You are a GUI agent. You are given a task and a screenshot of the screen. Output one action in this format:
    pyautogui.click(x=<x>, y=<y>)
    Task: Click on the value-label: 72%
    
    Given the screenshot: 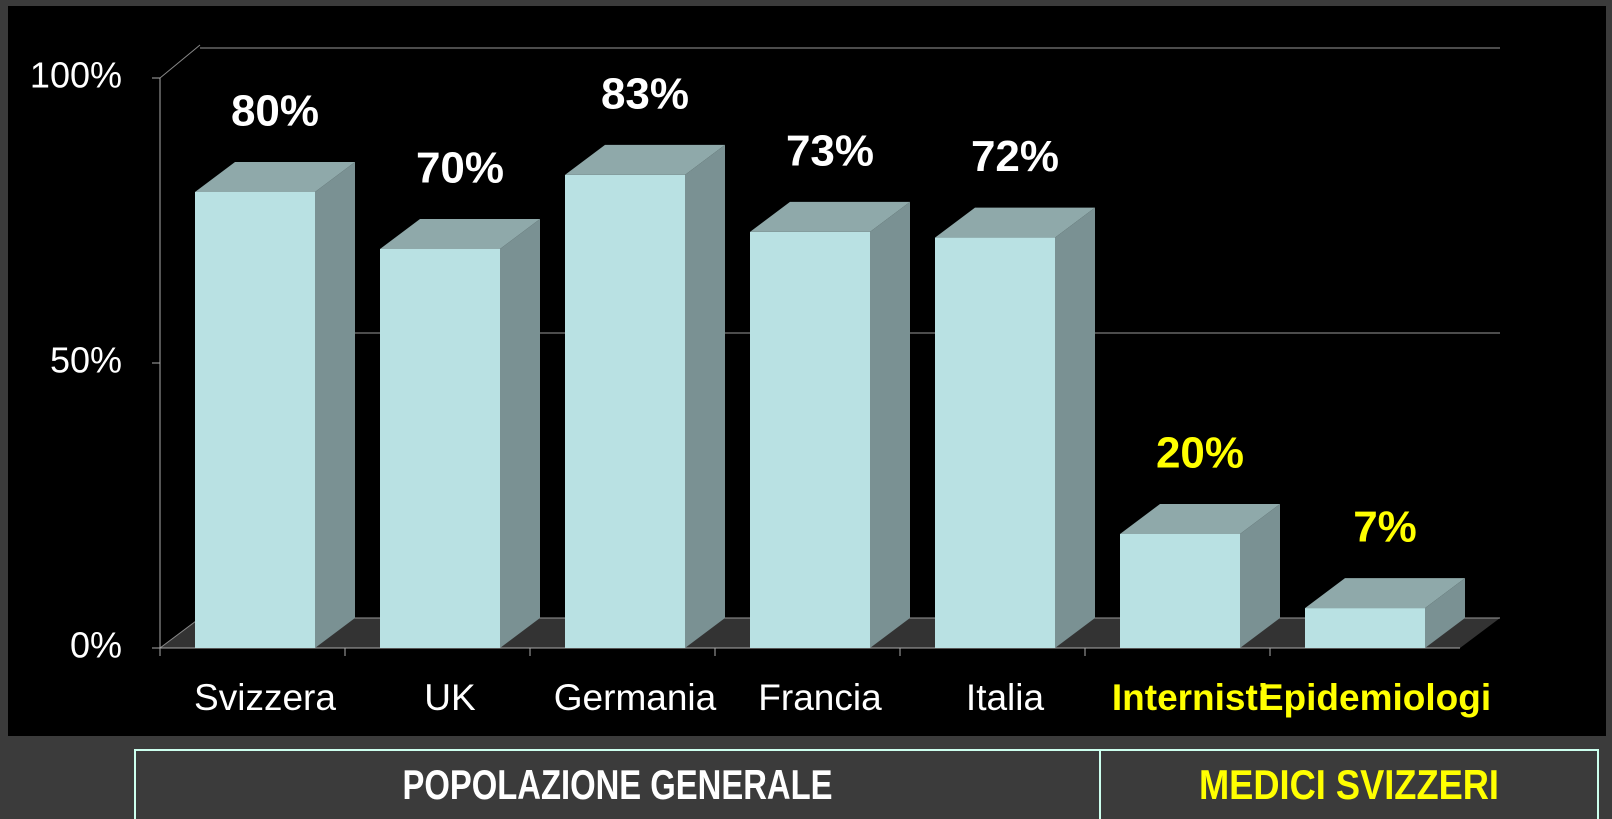 What is the action you would take?
    pyautogui.click(x=1015, y=156)
    